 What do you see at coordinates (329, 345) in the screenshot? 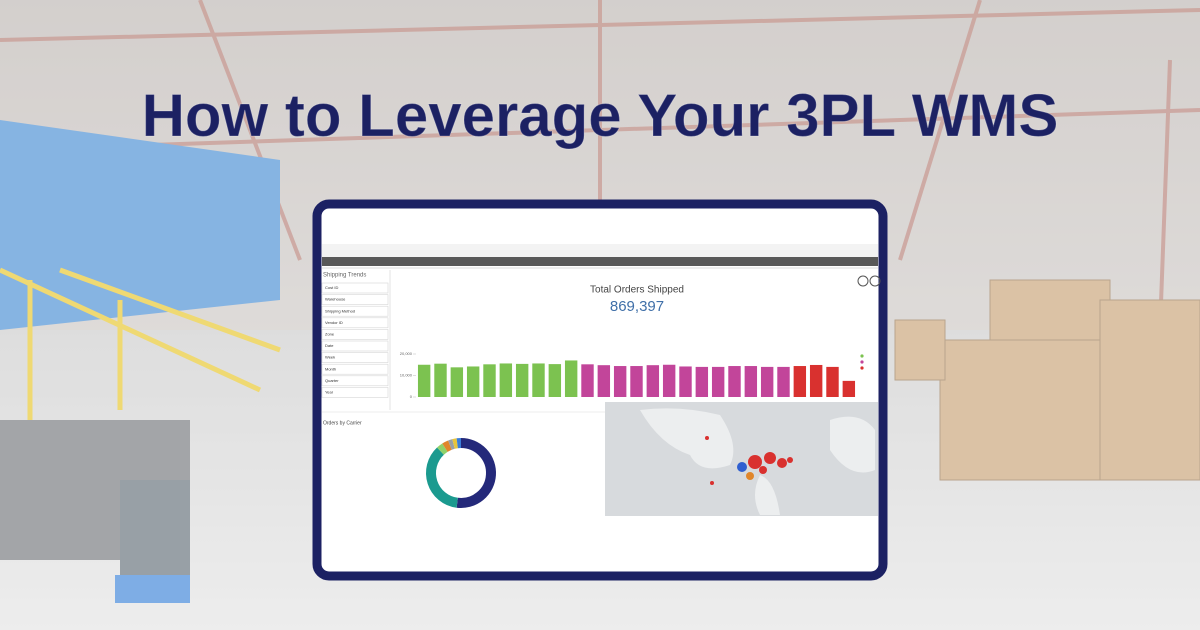
I see `filter-label: Date` at bounding box center [329, 345].